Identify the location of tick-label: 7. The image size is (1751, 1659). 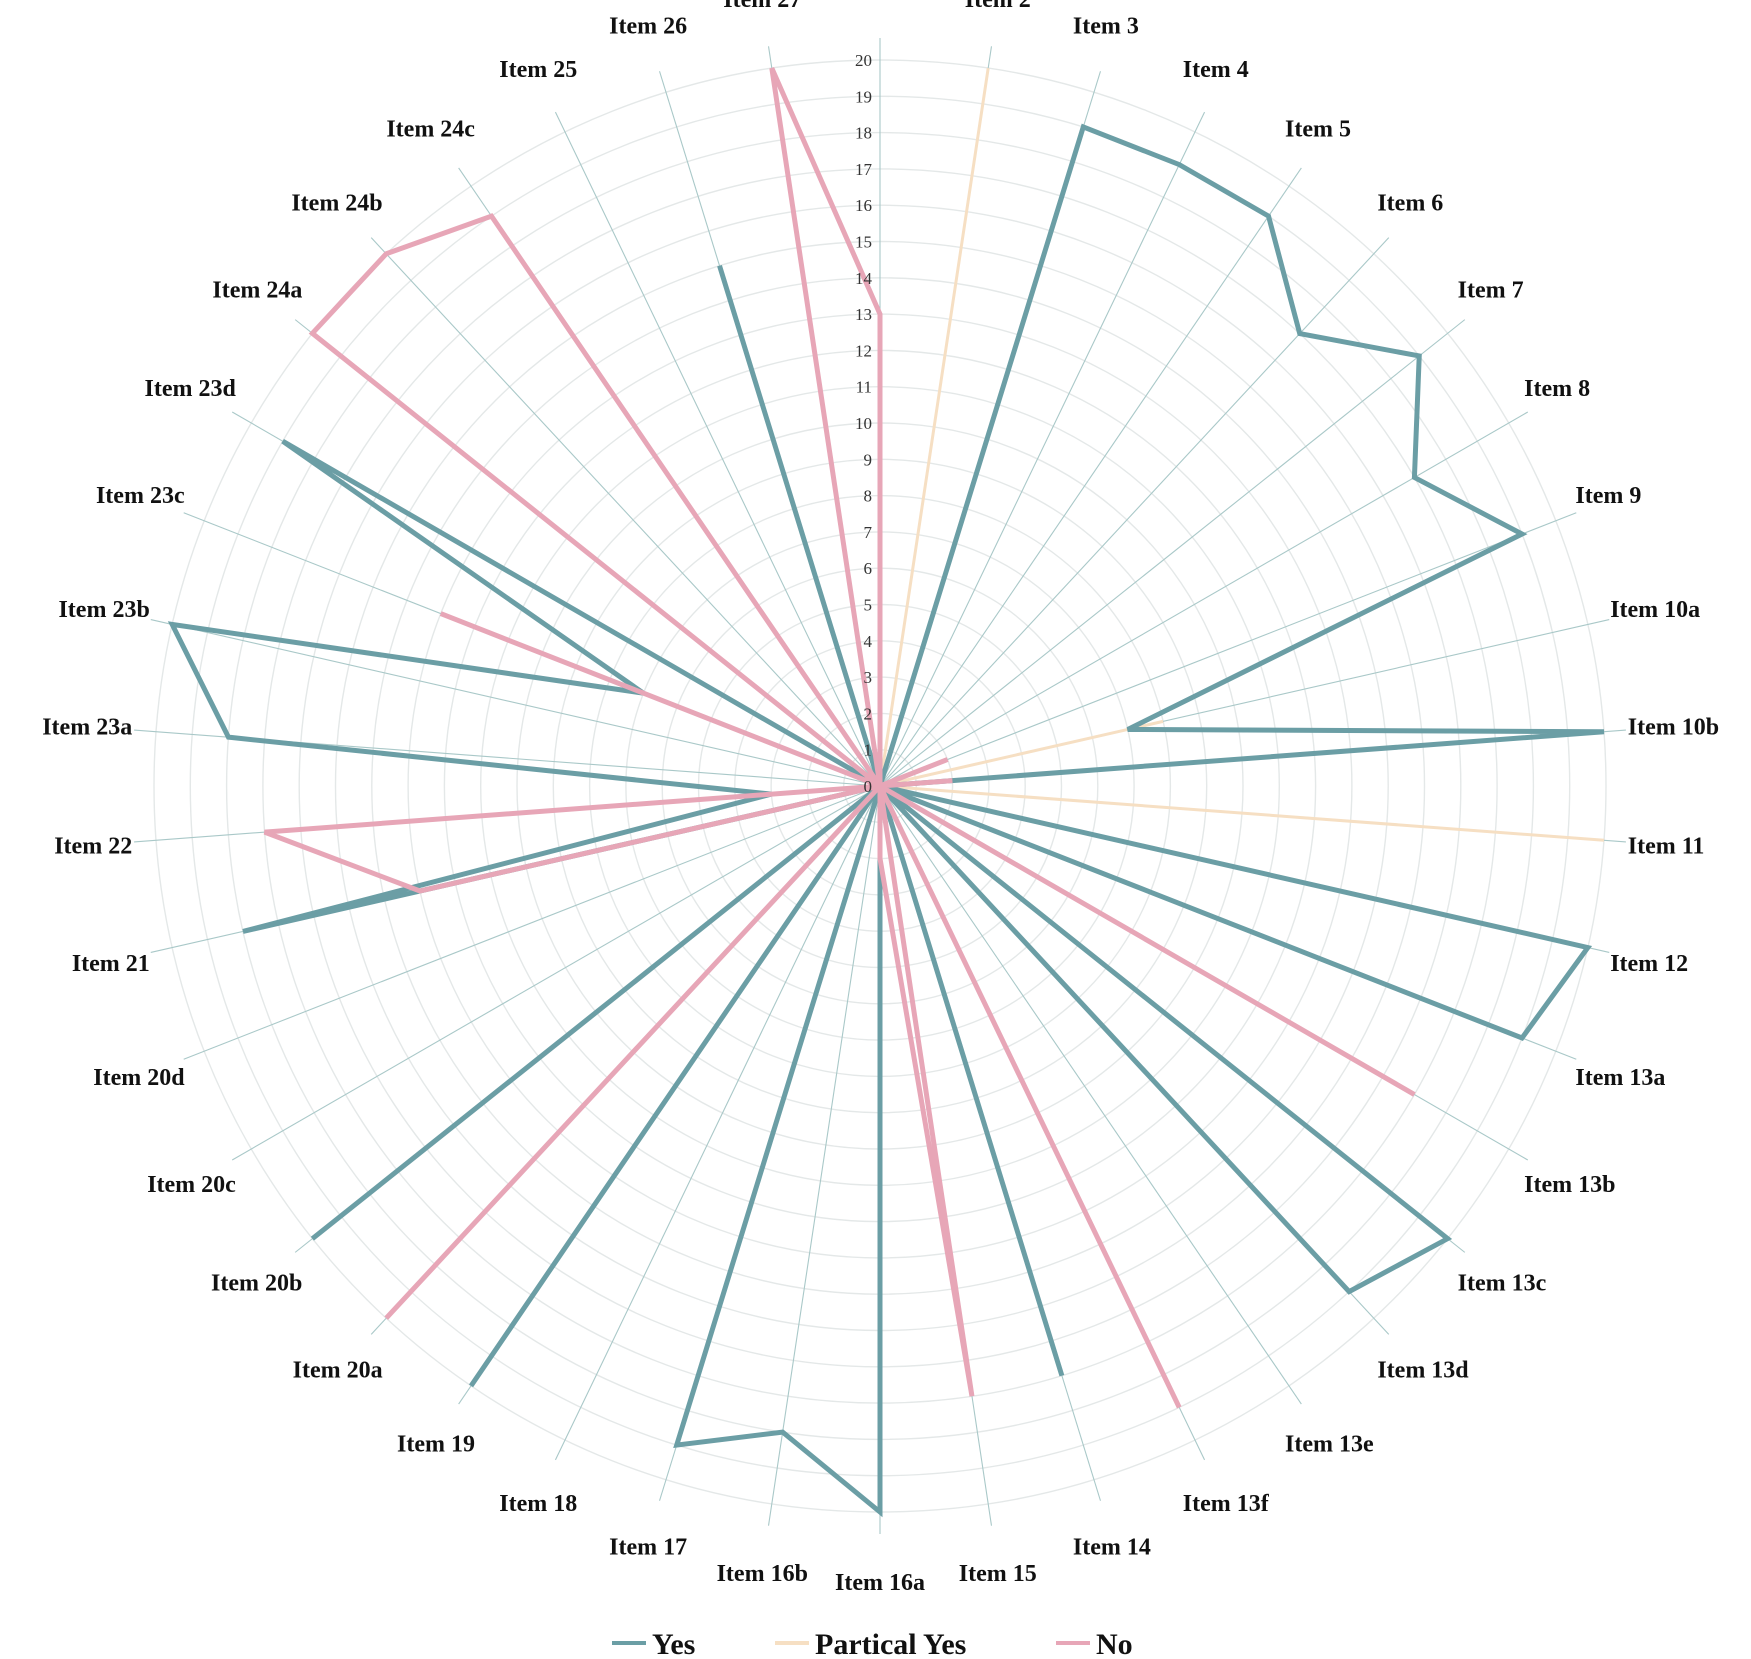
(868, 532).